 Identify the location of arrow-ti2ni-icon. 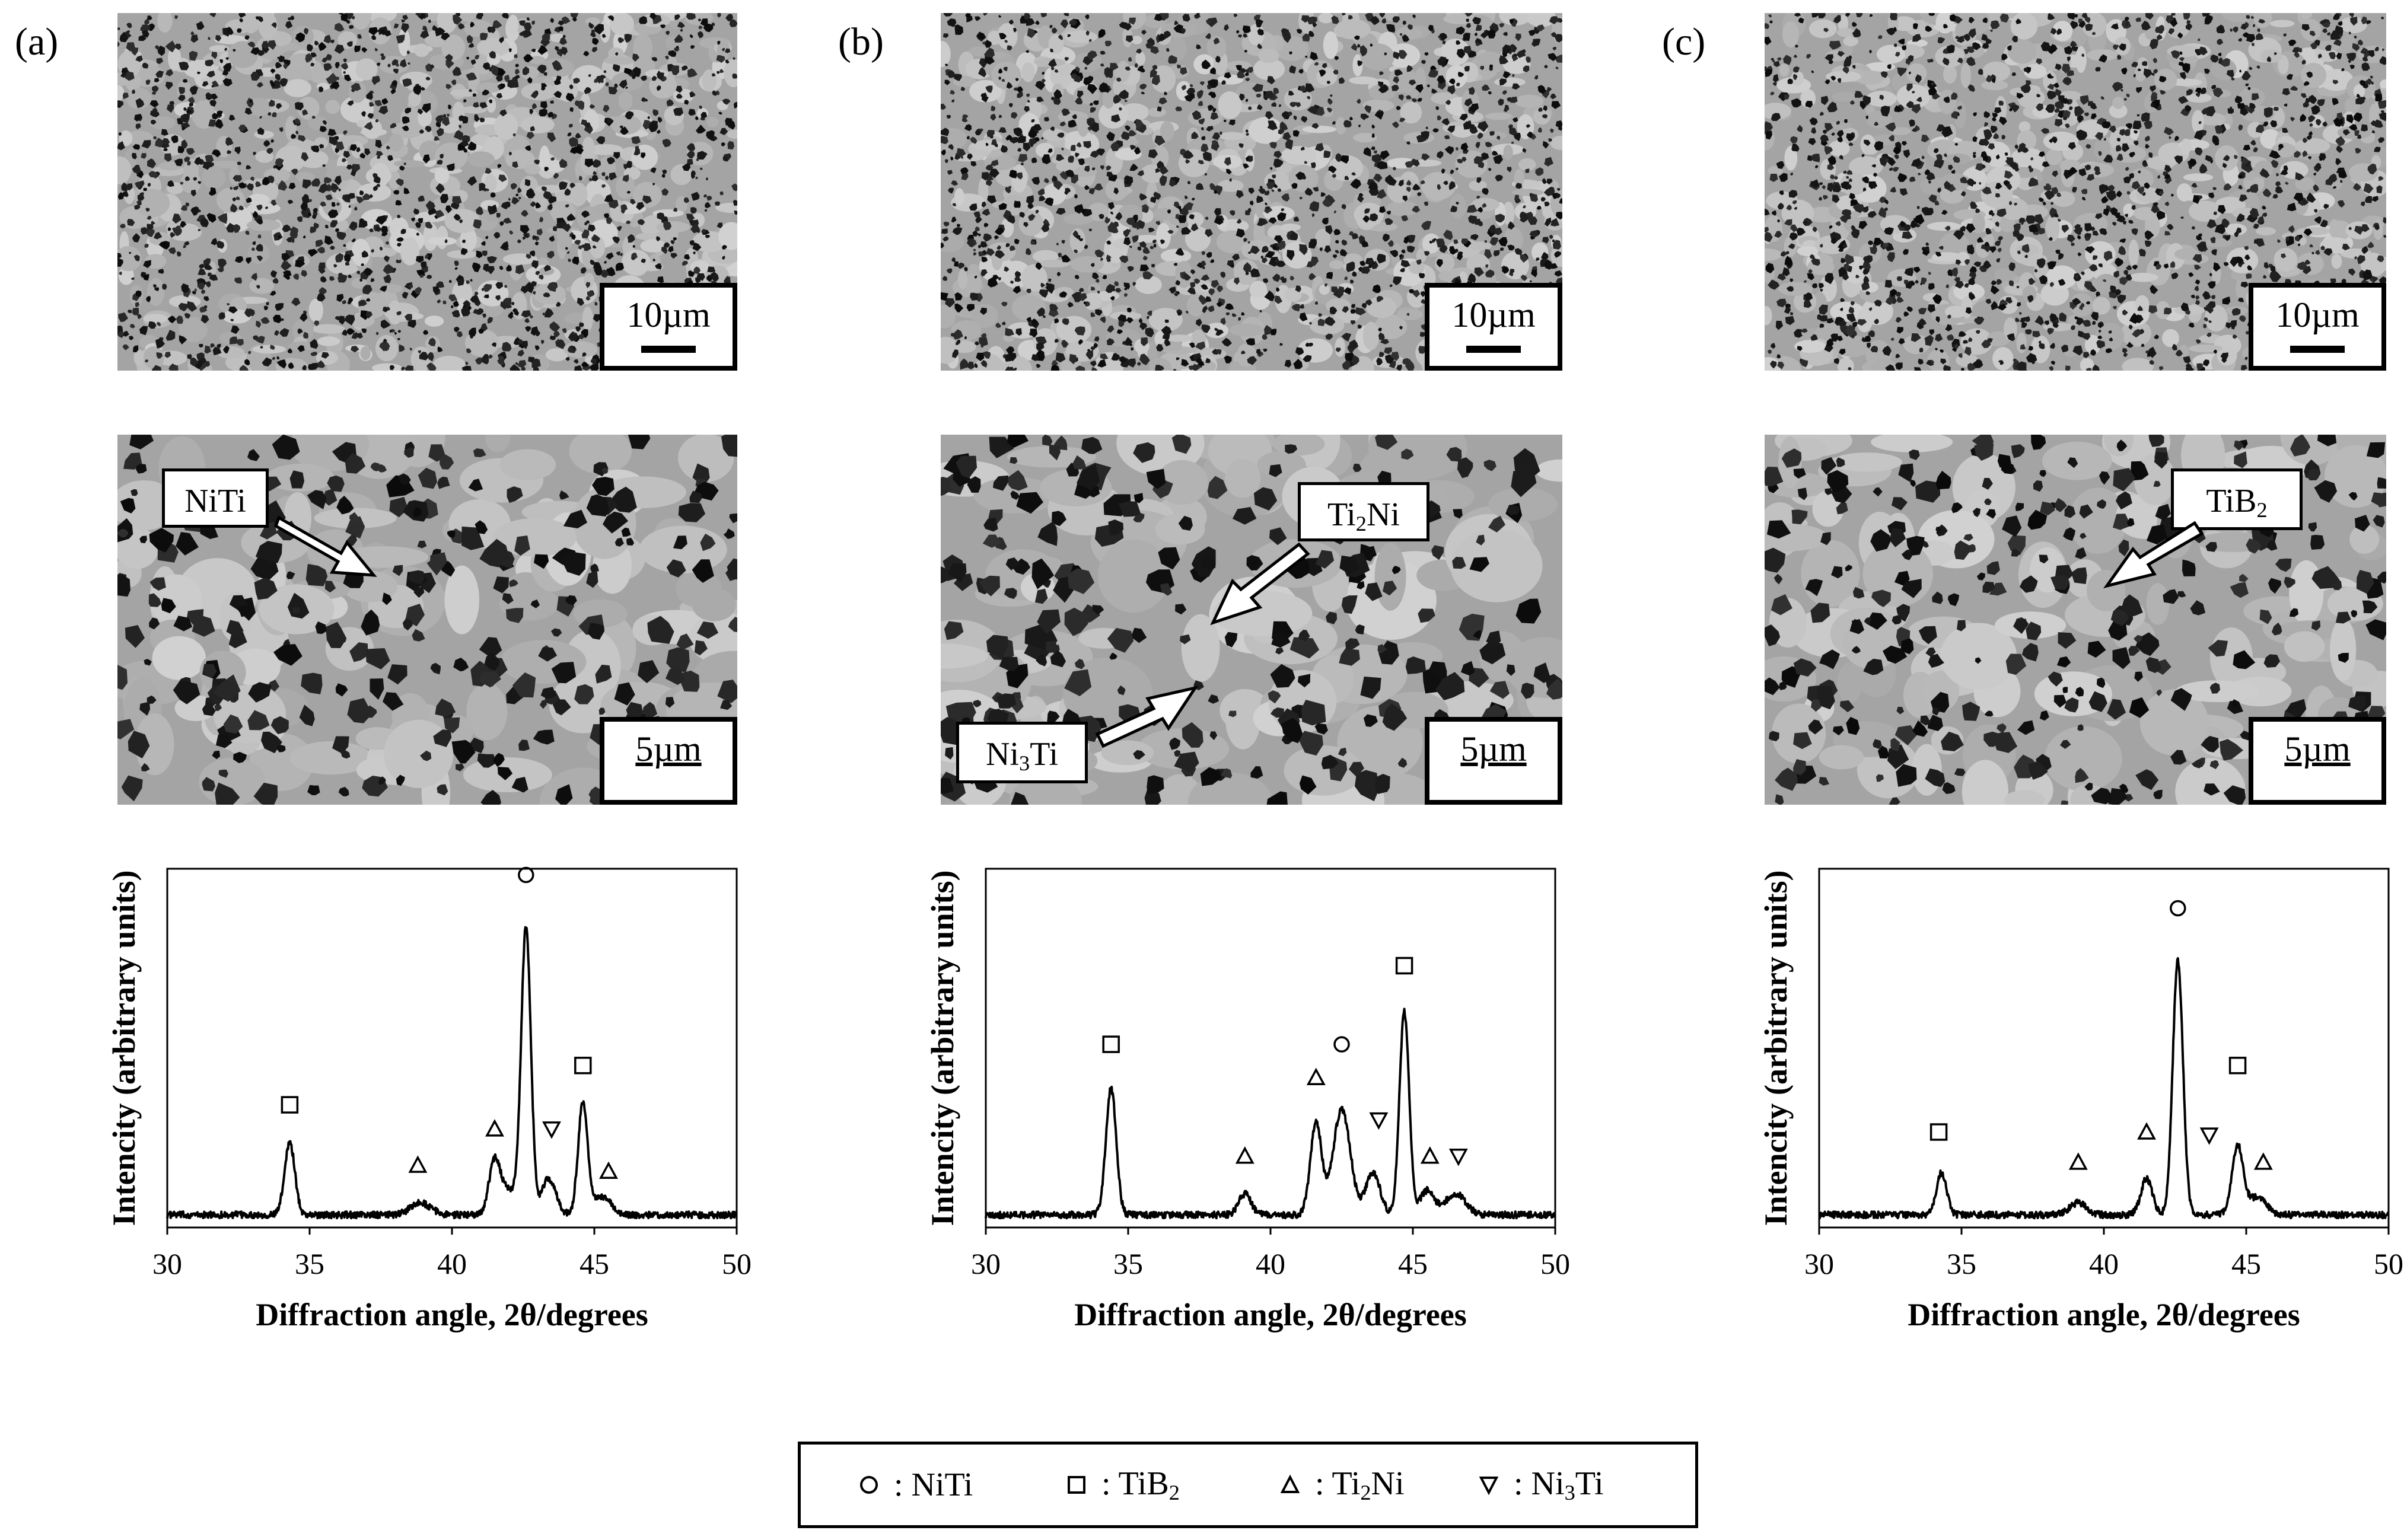
(1260, 584).